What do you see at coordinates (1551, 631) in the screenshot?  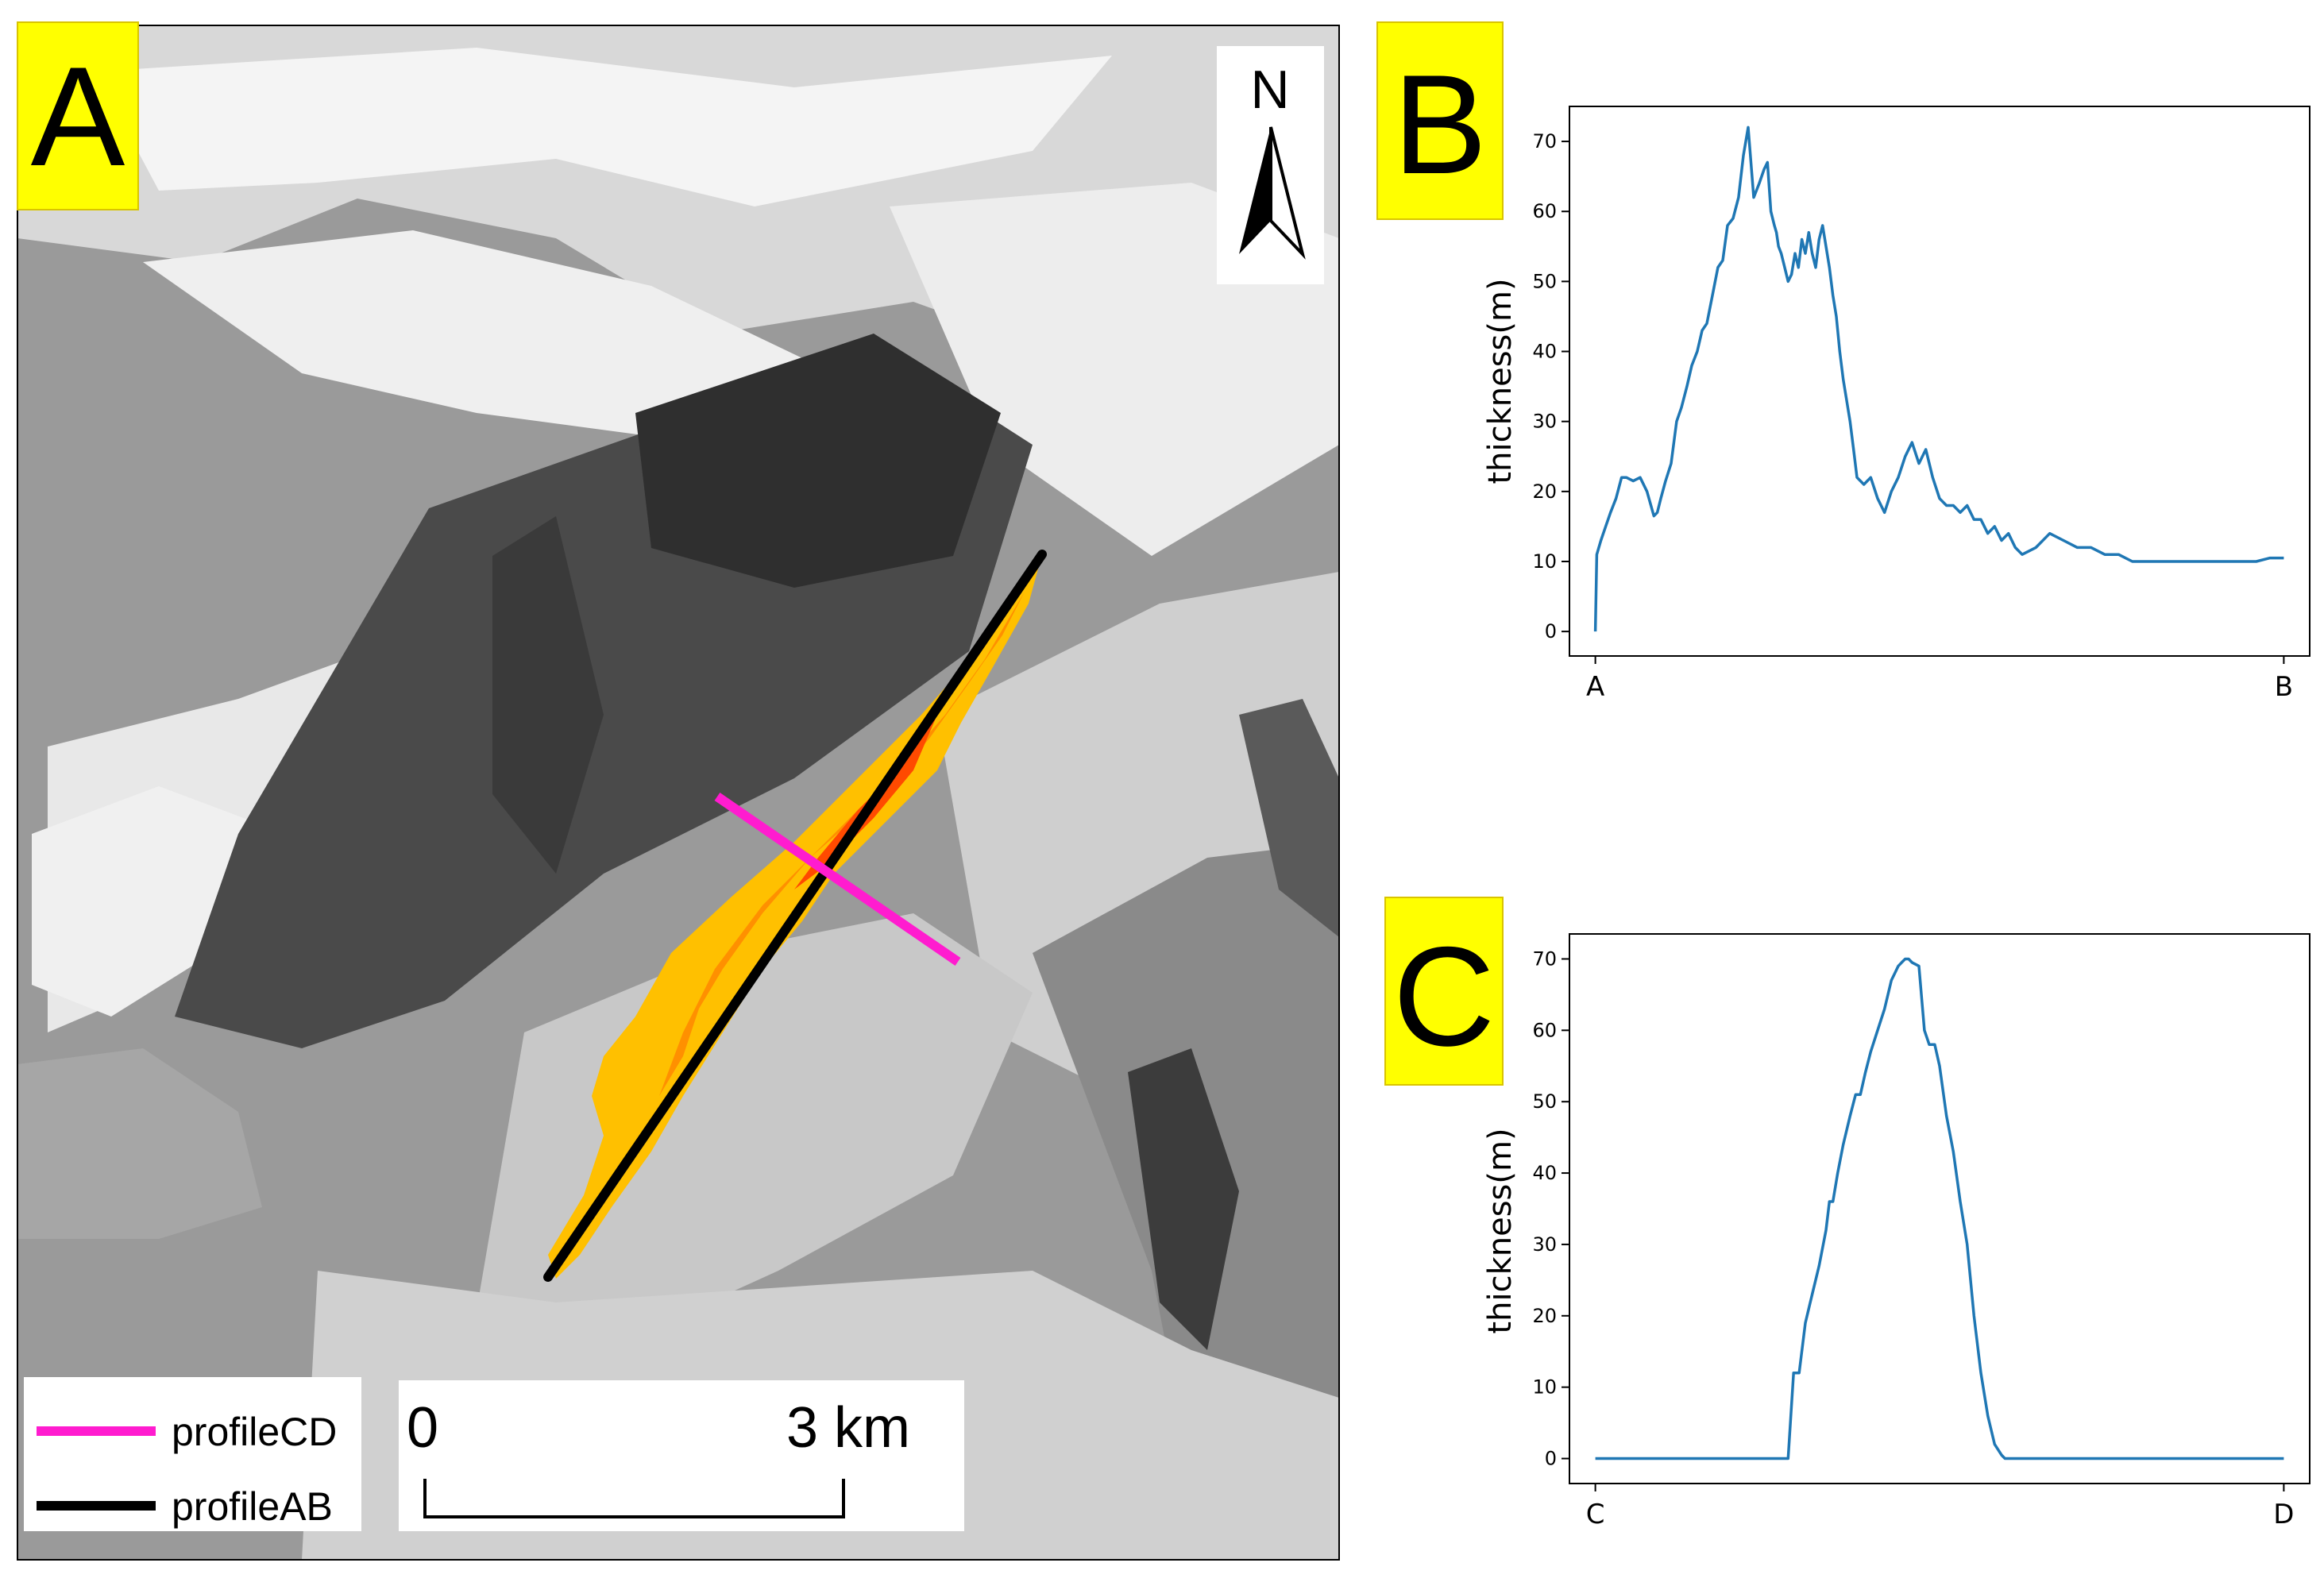 I see `b-y-tick-label: 0` at bounding box center [1551, 631].